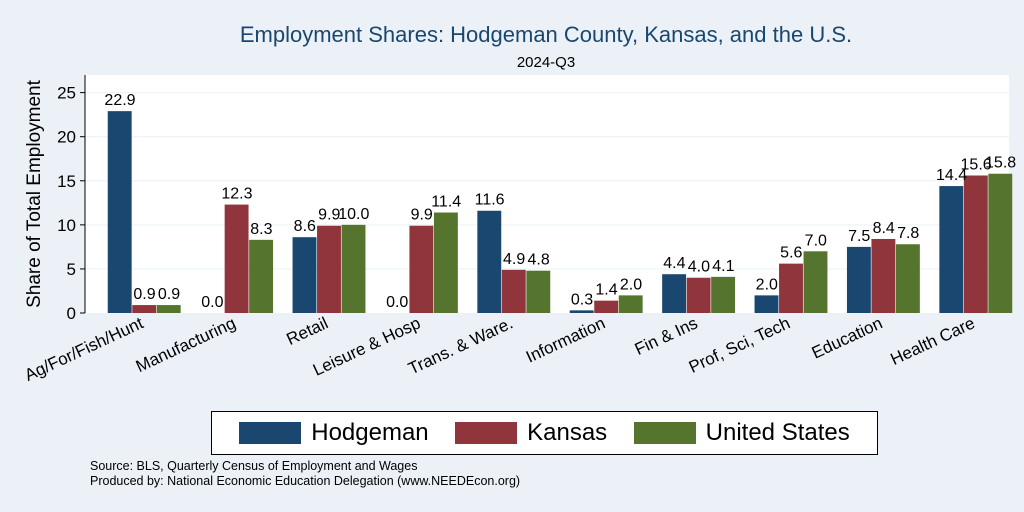  What do you see at coordinates (490, 200) in the screenshot?
I see `data-label-hodgeman-trans-ware: 11.6` at bounding box center [490, 200].